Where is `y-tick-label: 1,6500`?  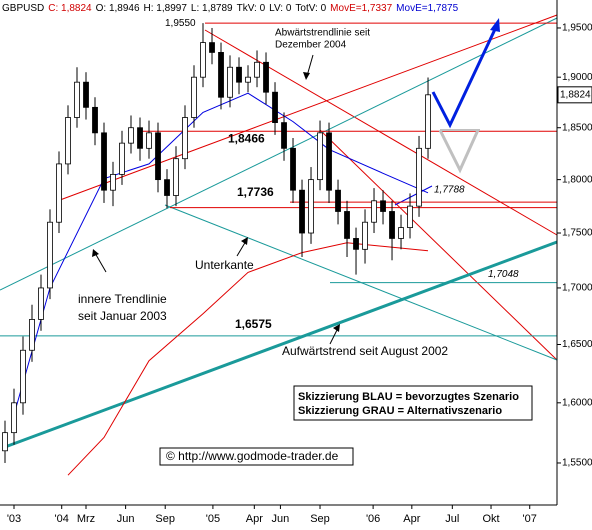
y-tick-label: 1,6500 is located at coordinates (577, 344).